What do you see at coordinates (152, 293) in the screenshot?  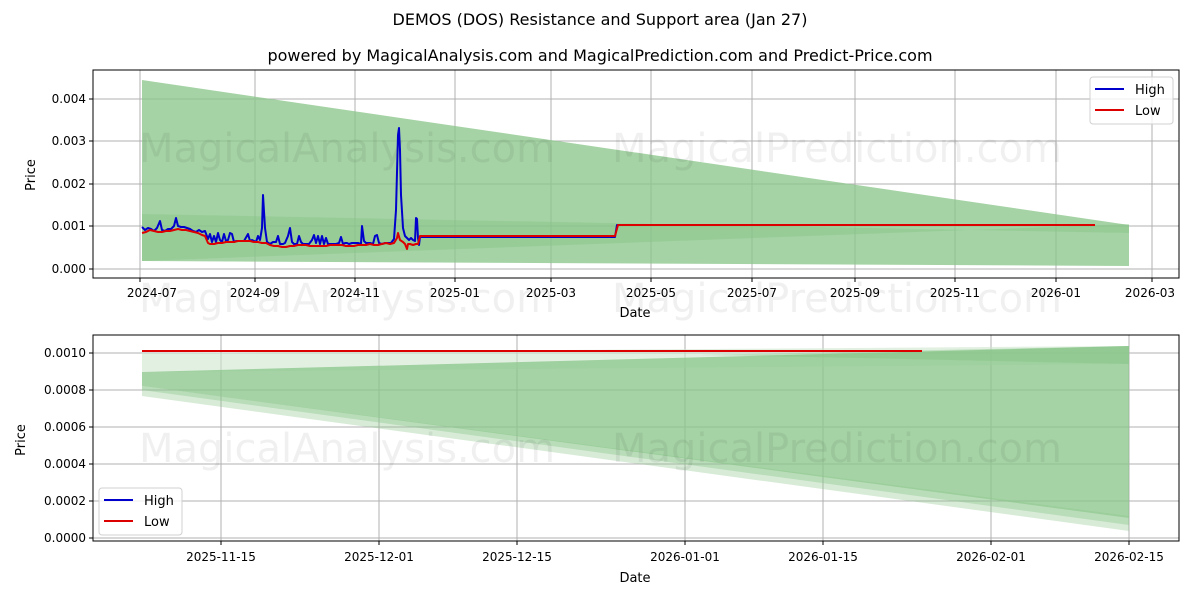 I see `top-x-tick-label: 2024-07` at bounding box center [152, 293].